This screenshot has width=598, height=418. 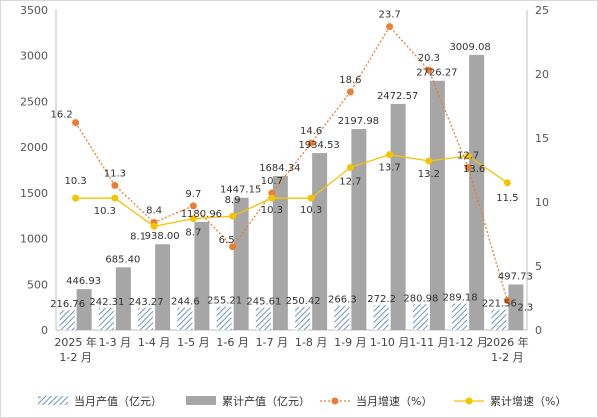 I want to click on monthly-growth-label: 18.6, so click(x=350, y=80).